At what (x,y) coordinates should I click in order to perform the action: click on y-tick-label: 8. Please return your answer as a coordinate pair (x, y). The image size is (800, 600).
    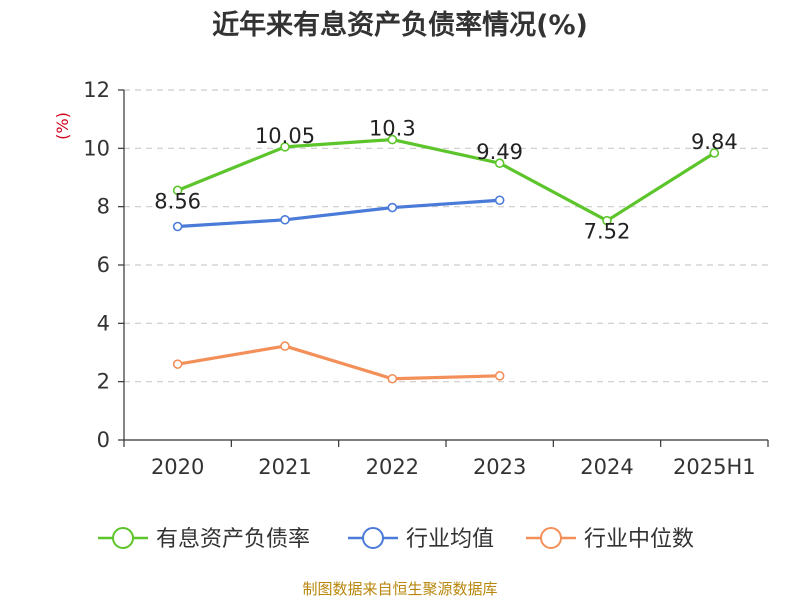
    Looking at the image, I should click on (103, 207).